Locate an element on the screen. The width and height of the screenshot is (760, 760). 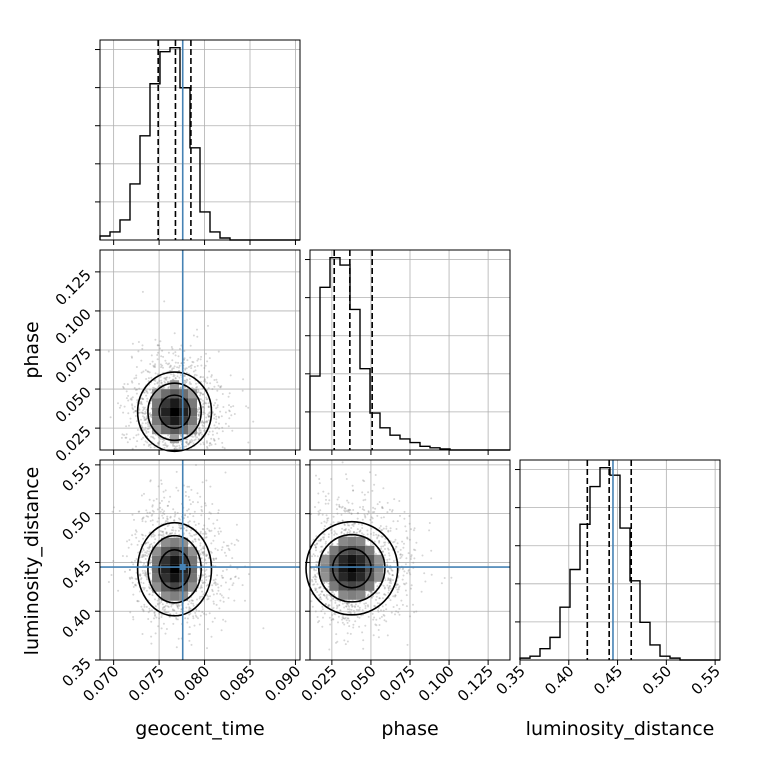
panel-border is located at coordinates (200, 350).